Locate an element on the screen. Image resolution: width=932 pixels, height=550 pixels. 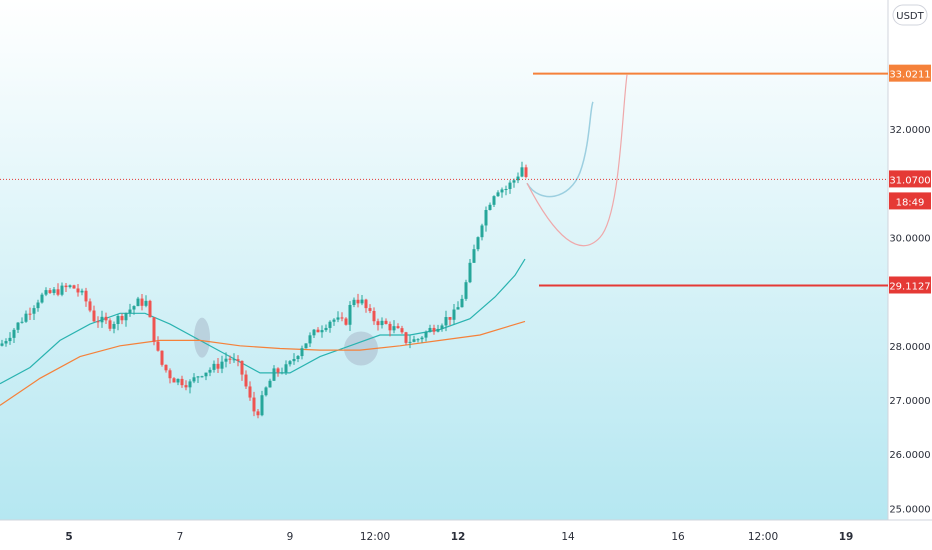
projection-curves is located at coordinates (577, 160).